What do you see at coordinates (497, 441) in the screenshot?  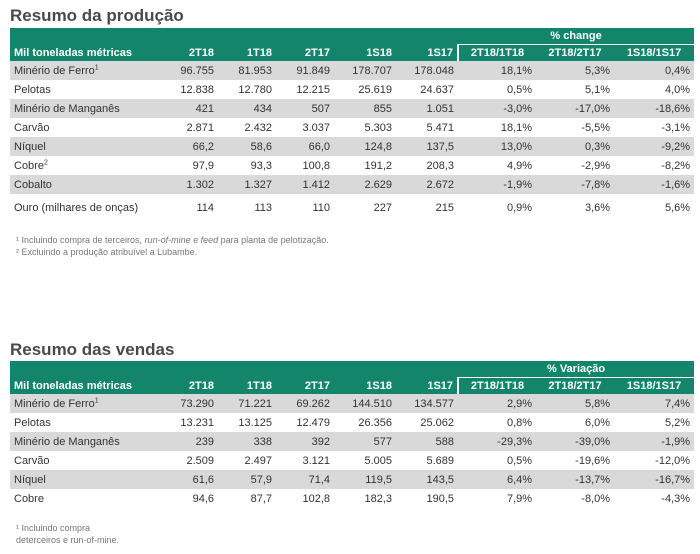 I see `table-cell: -29,3%` at bounding box center [497, 441].